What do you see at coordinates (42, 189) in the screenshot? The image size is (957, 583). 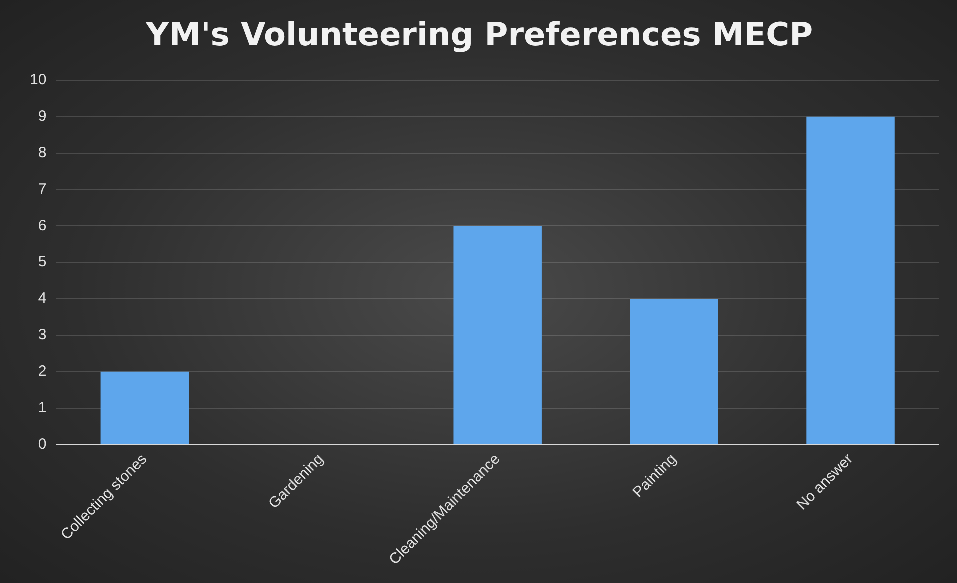 I see `y-tick-label: 7` at bounding box center [42, 189].